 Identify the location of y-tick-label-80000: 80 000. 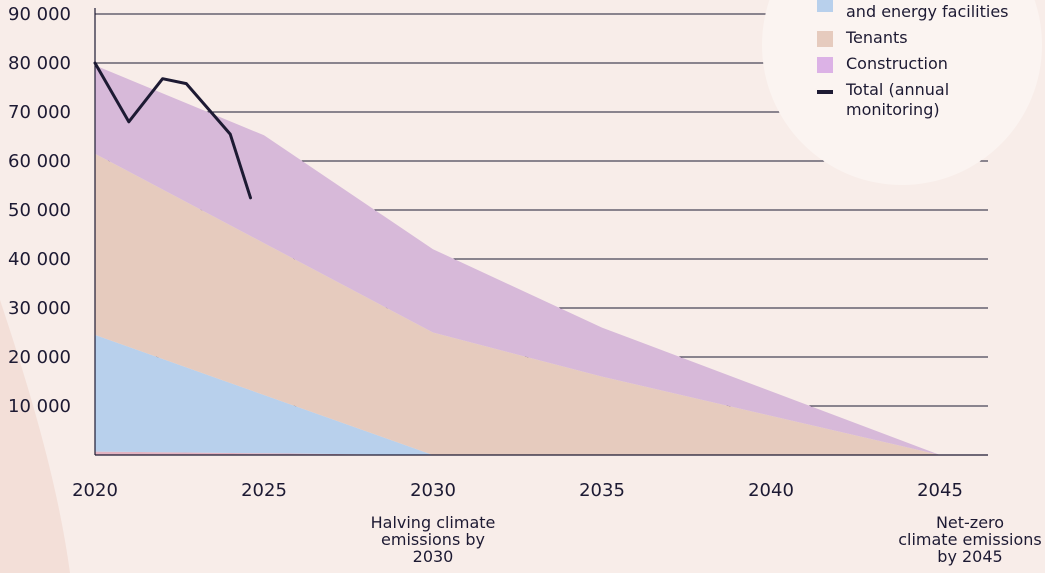
(39, 63).